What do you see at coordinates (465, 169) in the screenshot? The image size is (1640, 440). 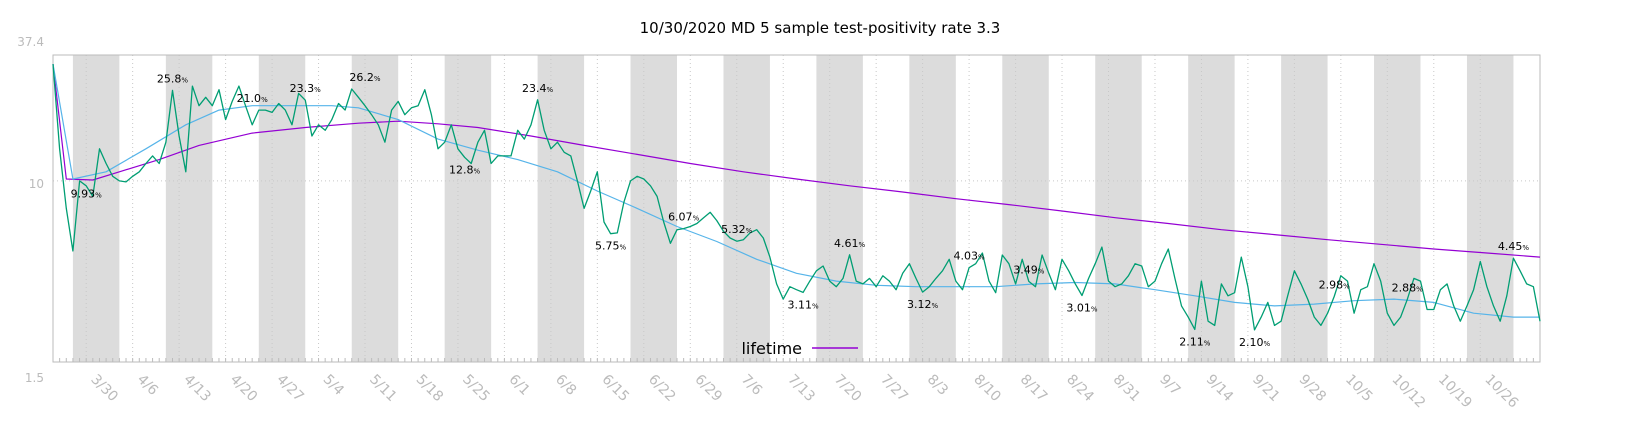 I see `annotation-label: 12.8%` at bounding box center [465, 169].